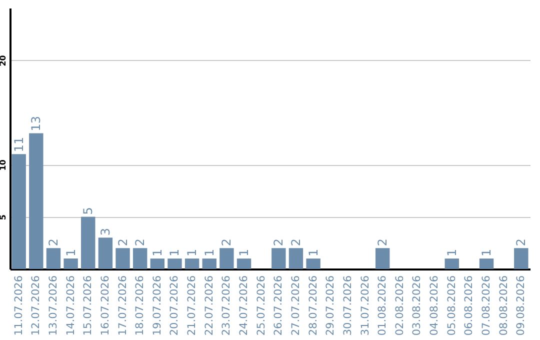 This screenshot has width=540, height=340. What do you see at coordinates (53, 305) in the screenshot?
I see `x-tick-label: 13.07.2026` at bounding box center [53, 305].